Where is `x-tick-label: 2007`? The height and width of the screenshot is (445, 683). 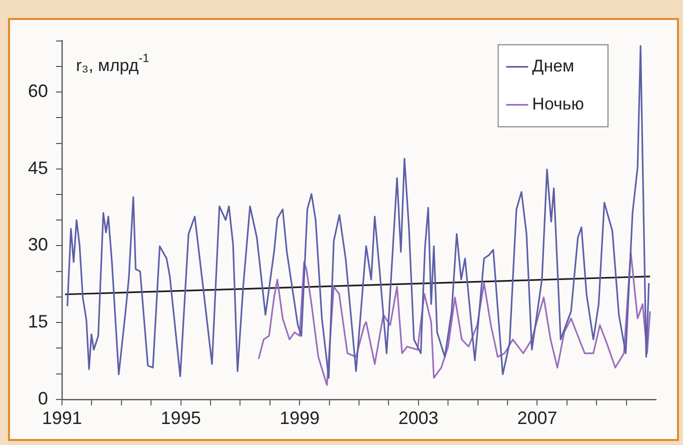 x-tick-label: 2007 is located at coordinates (537, 418).